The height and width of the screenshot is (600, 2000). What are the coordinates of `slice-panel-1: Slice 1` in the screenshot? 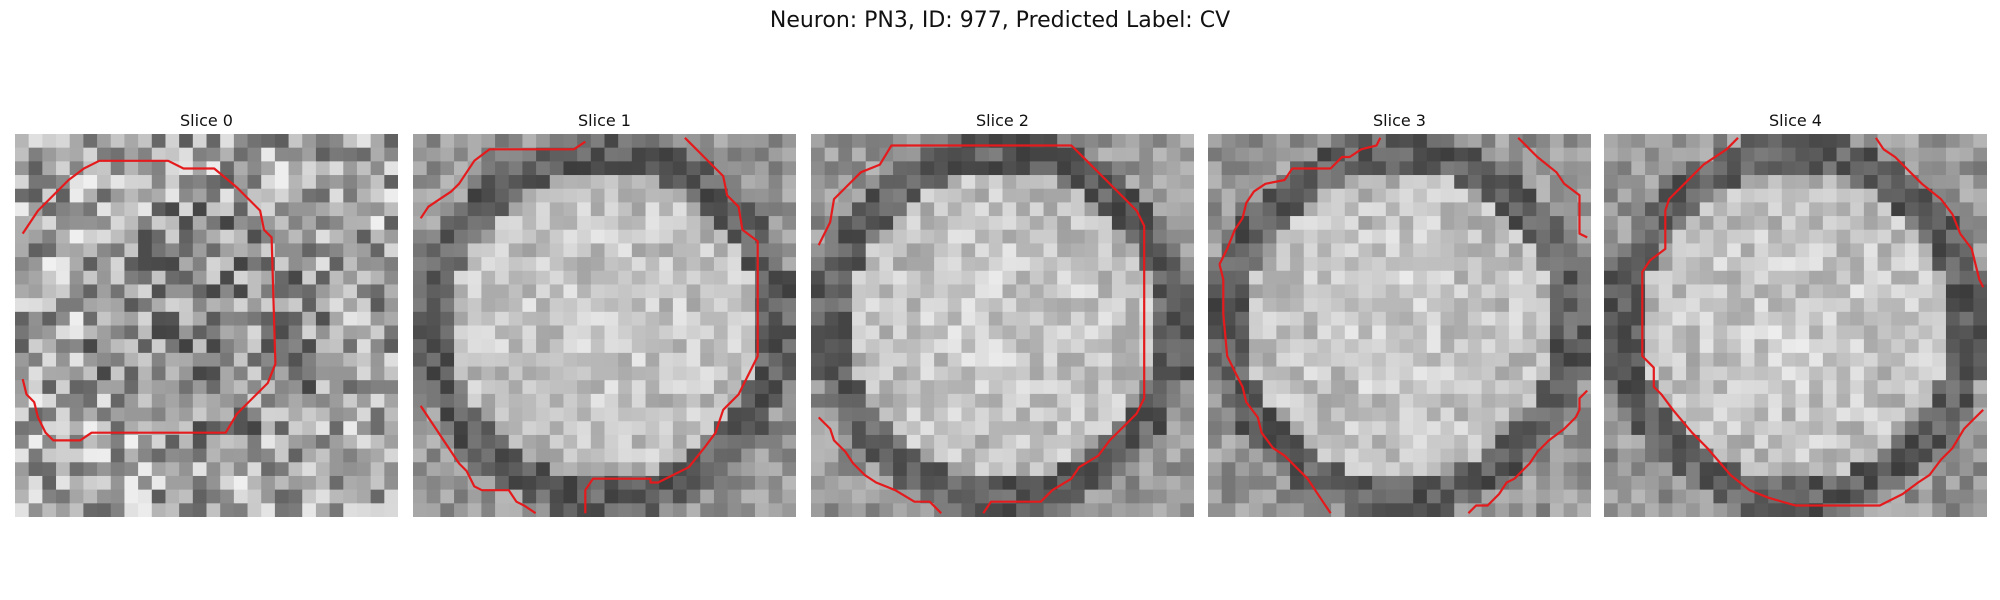 It's located at (604, 313).